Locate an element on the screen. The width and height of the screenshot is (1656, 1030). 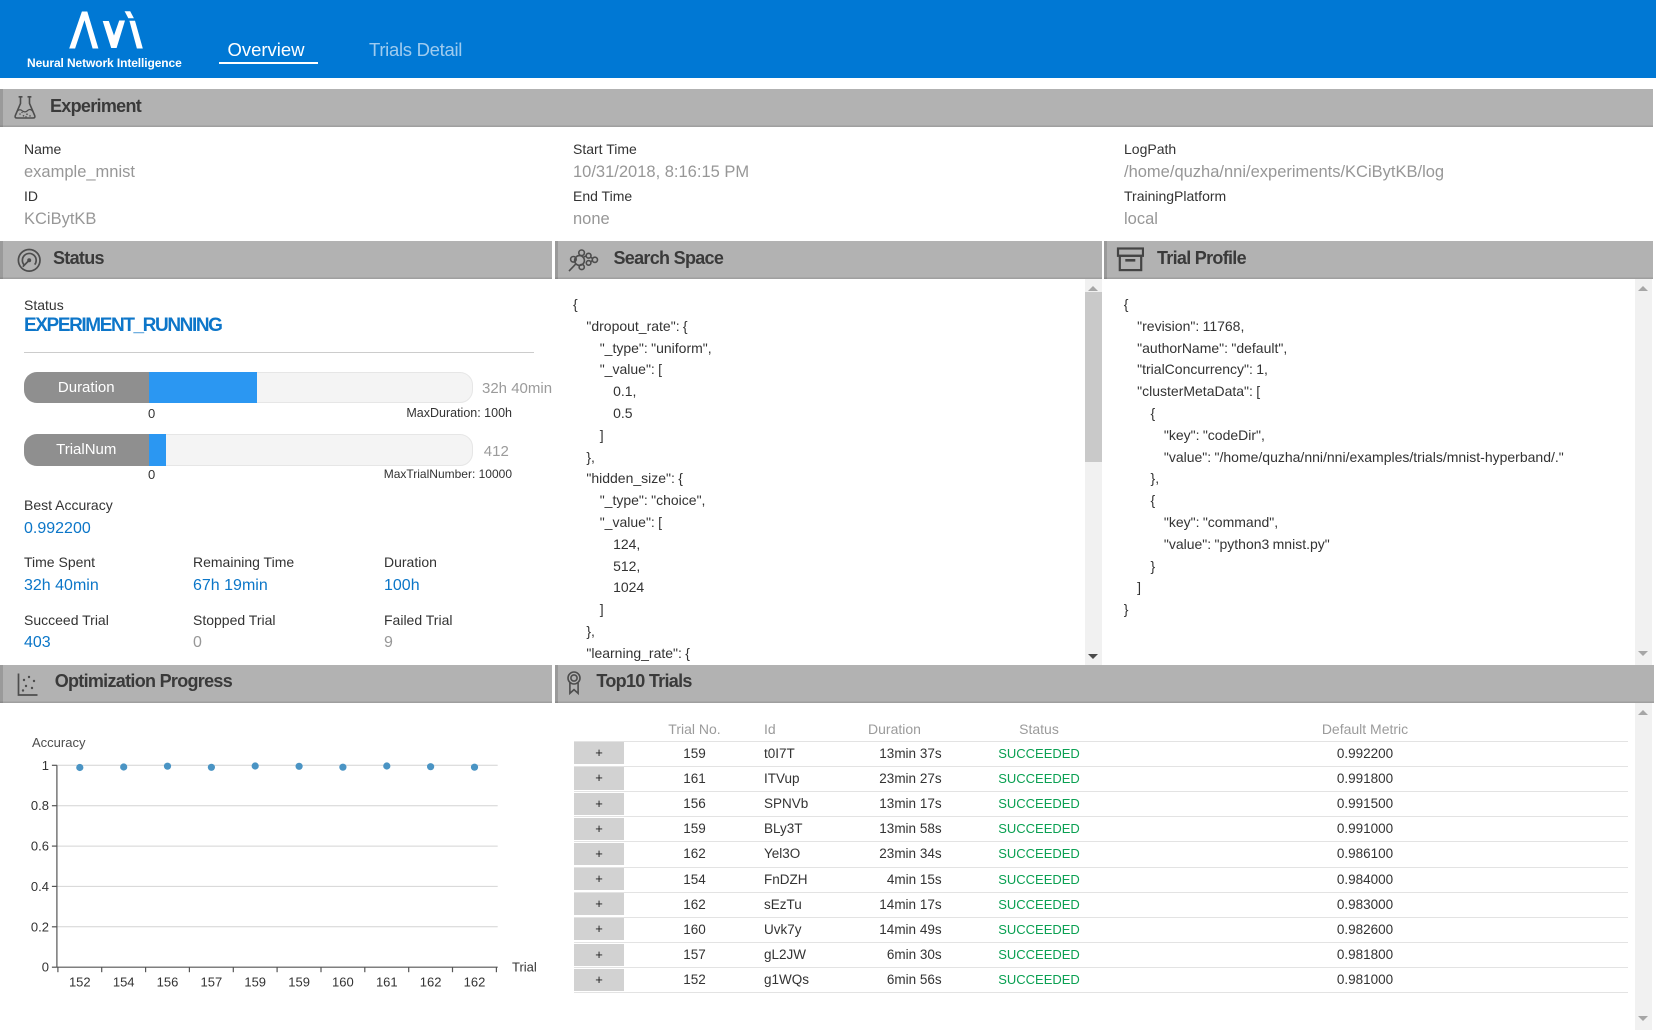
svg-text: 156 is located at coordinates (168, 982).